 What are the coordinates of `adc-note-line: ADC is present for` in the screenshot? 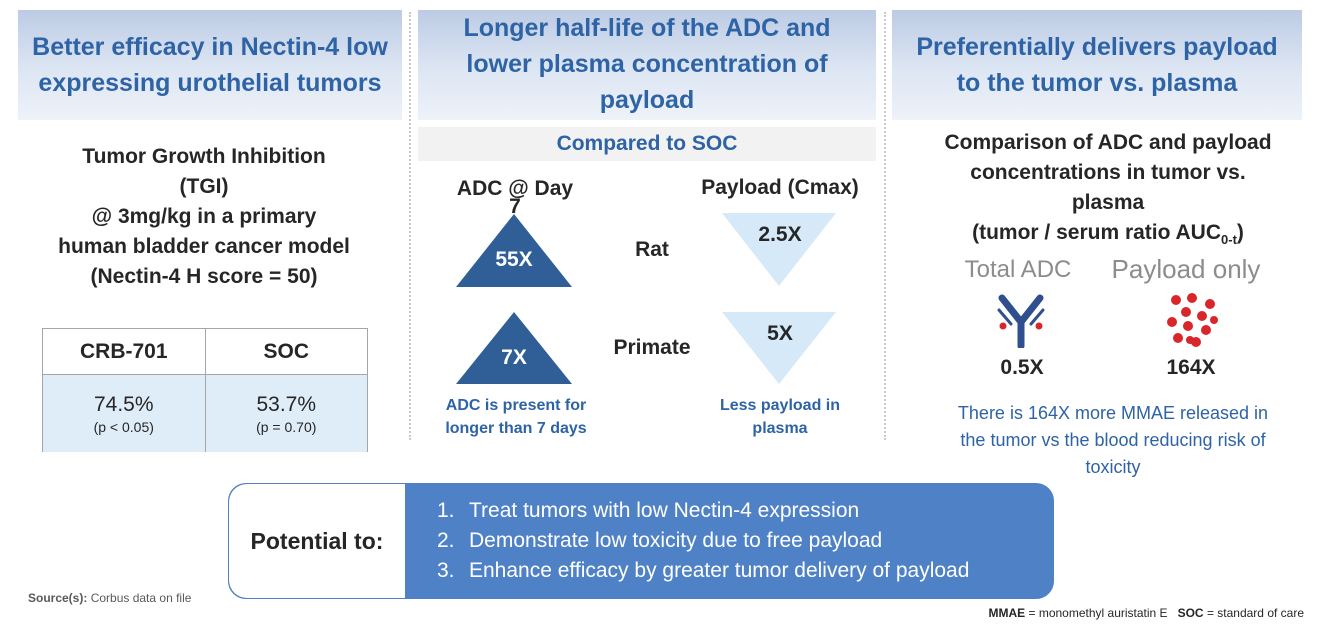 It's located at (516, 405).